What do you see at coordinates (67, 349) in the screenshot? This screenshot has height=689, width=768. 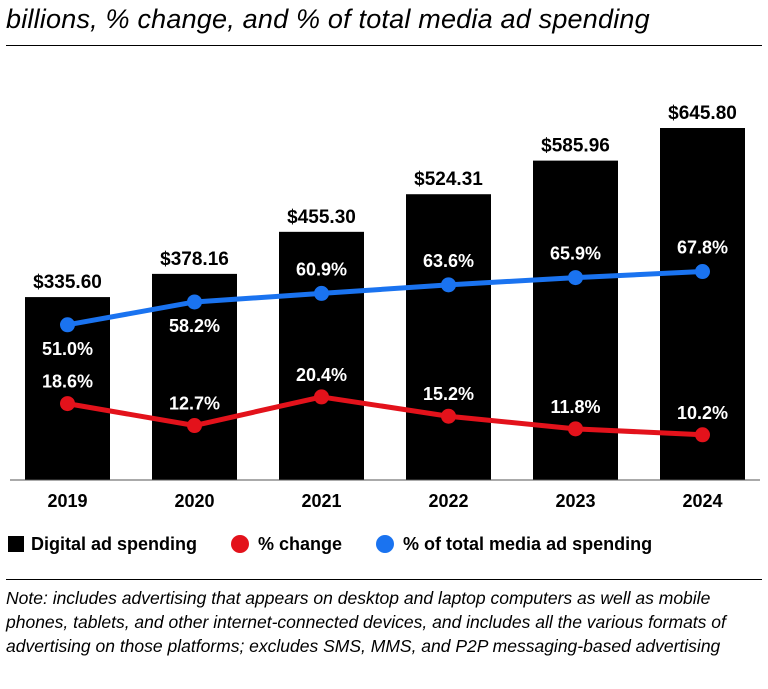 I see `point-label-percent-of-total: 51.0%` at bounding box center [67, 349].